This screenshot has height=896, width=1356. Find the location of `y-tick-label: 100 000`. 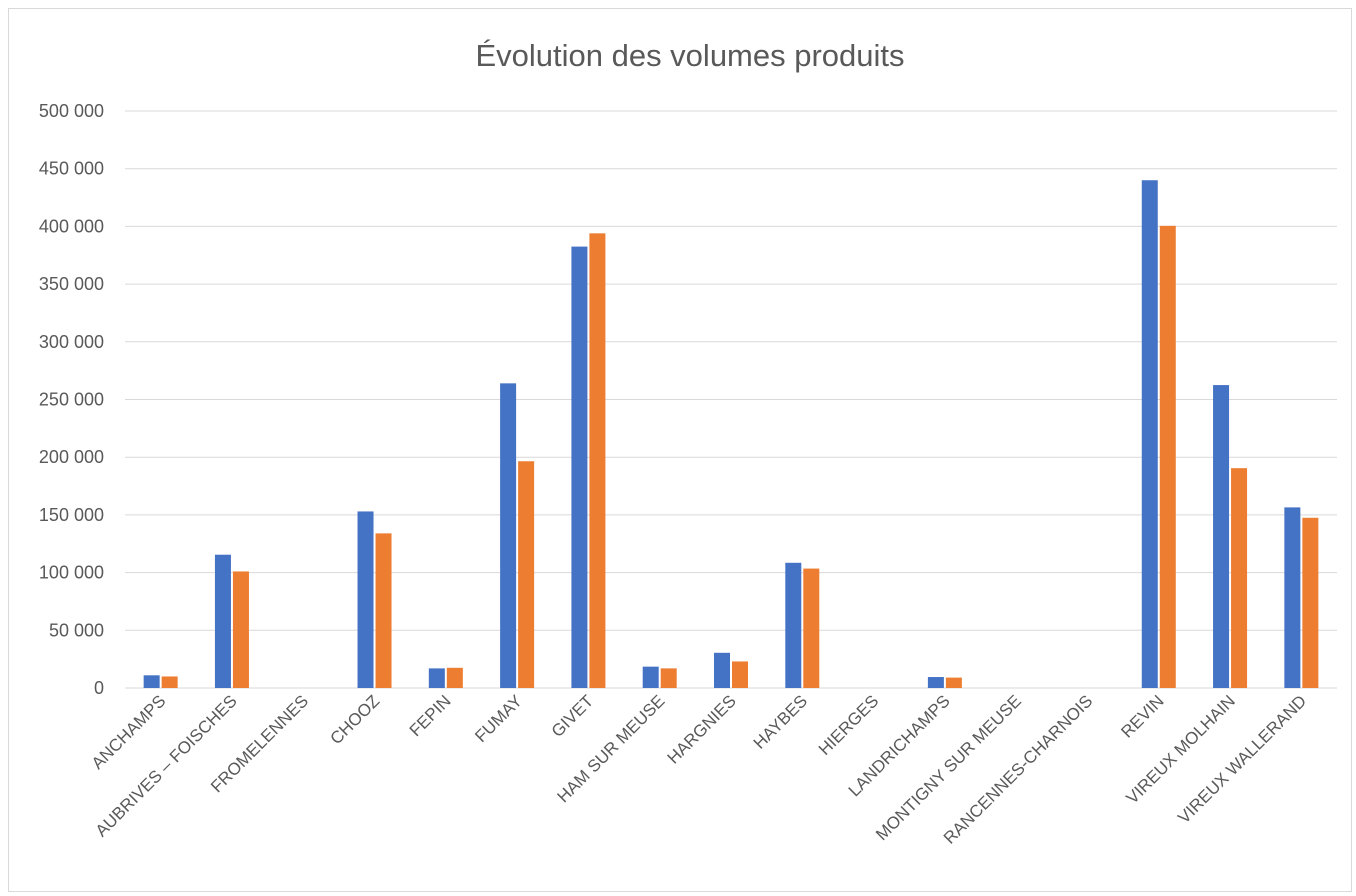

y-tick-label: 100 000 is located at coordinates (71, 573).